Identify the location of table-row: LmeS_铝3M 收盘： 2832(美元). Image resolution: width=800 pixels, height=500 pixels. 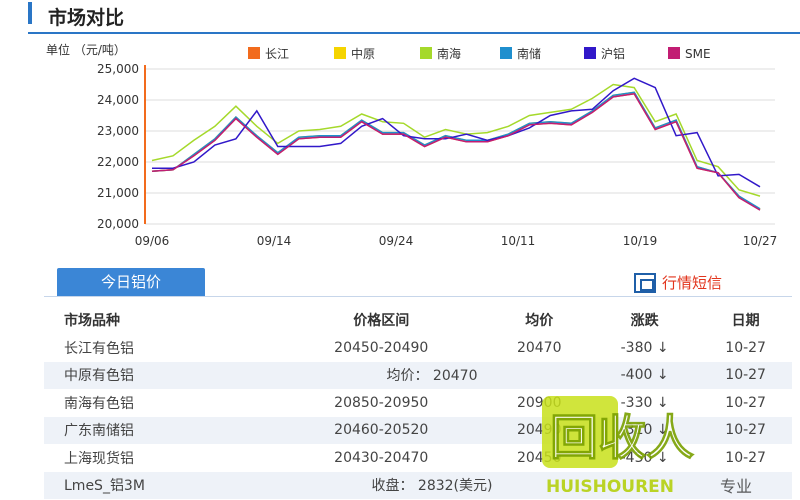
(418, 485).